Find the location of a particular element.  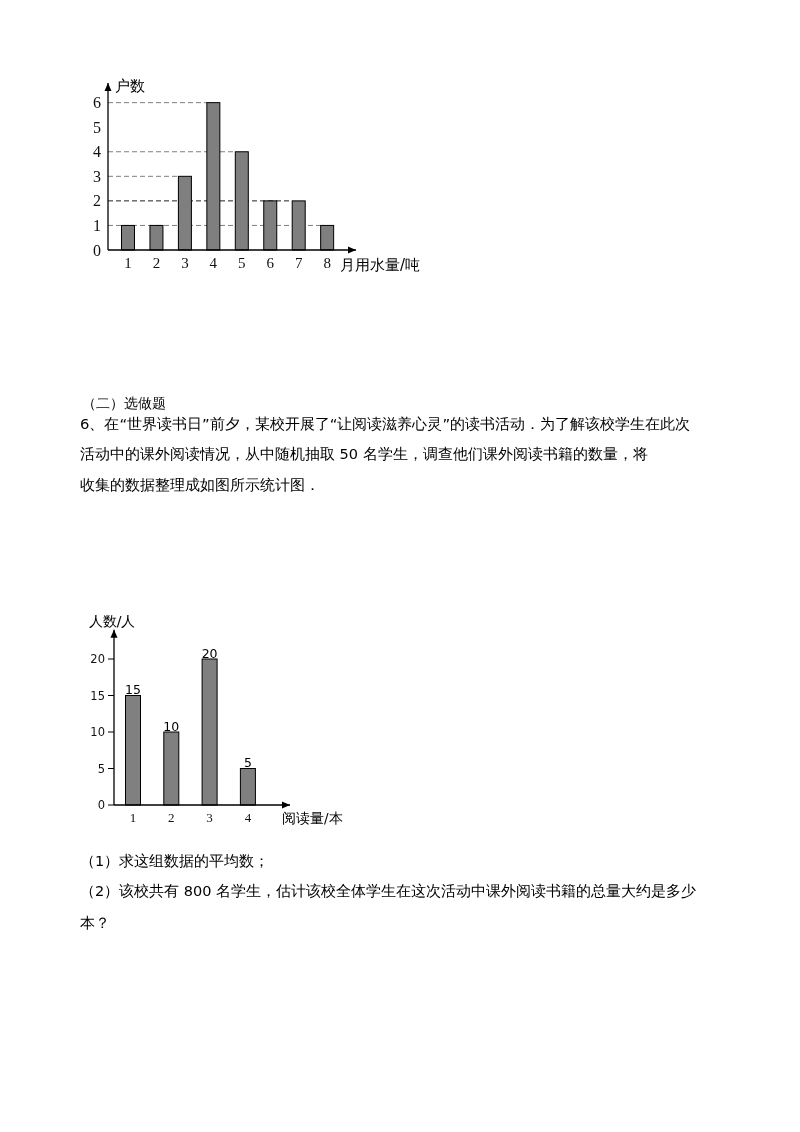

data-label: 10 is located at coordinates (171, 726).